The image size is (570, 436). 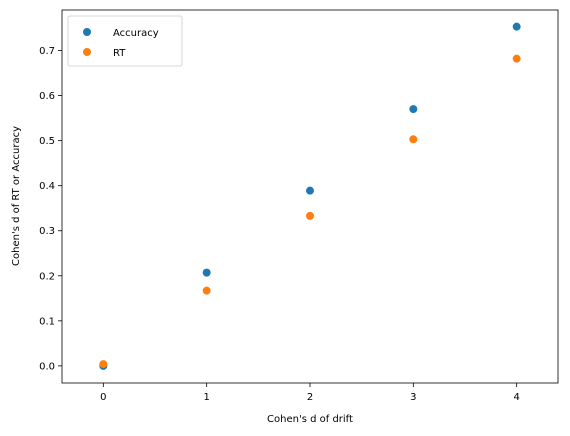 What do you see at coordinates (119, 53) in the screenshot?
I see `legend-label-rt: RT` at bounding box center [119, 53].